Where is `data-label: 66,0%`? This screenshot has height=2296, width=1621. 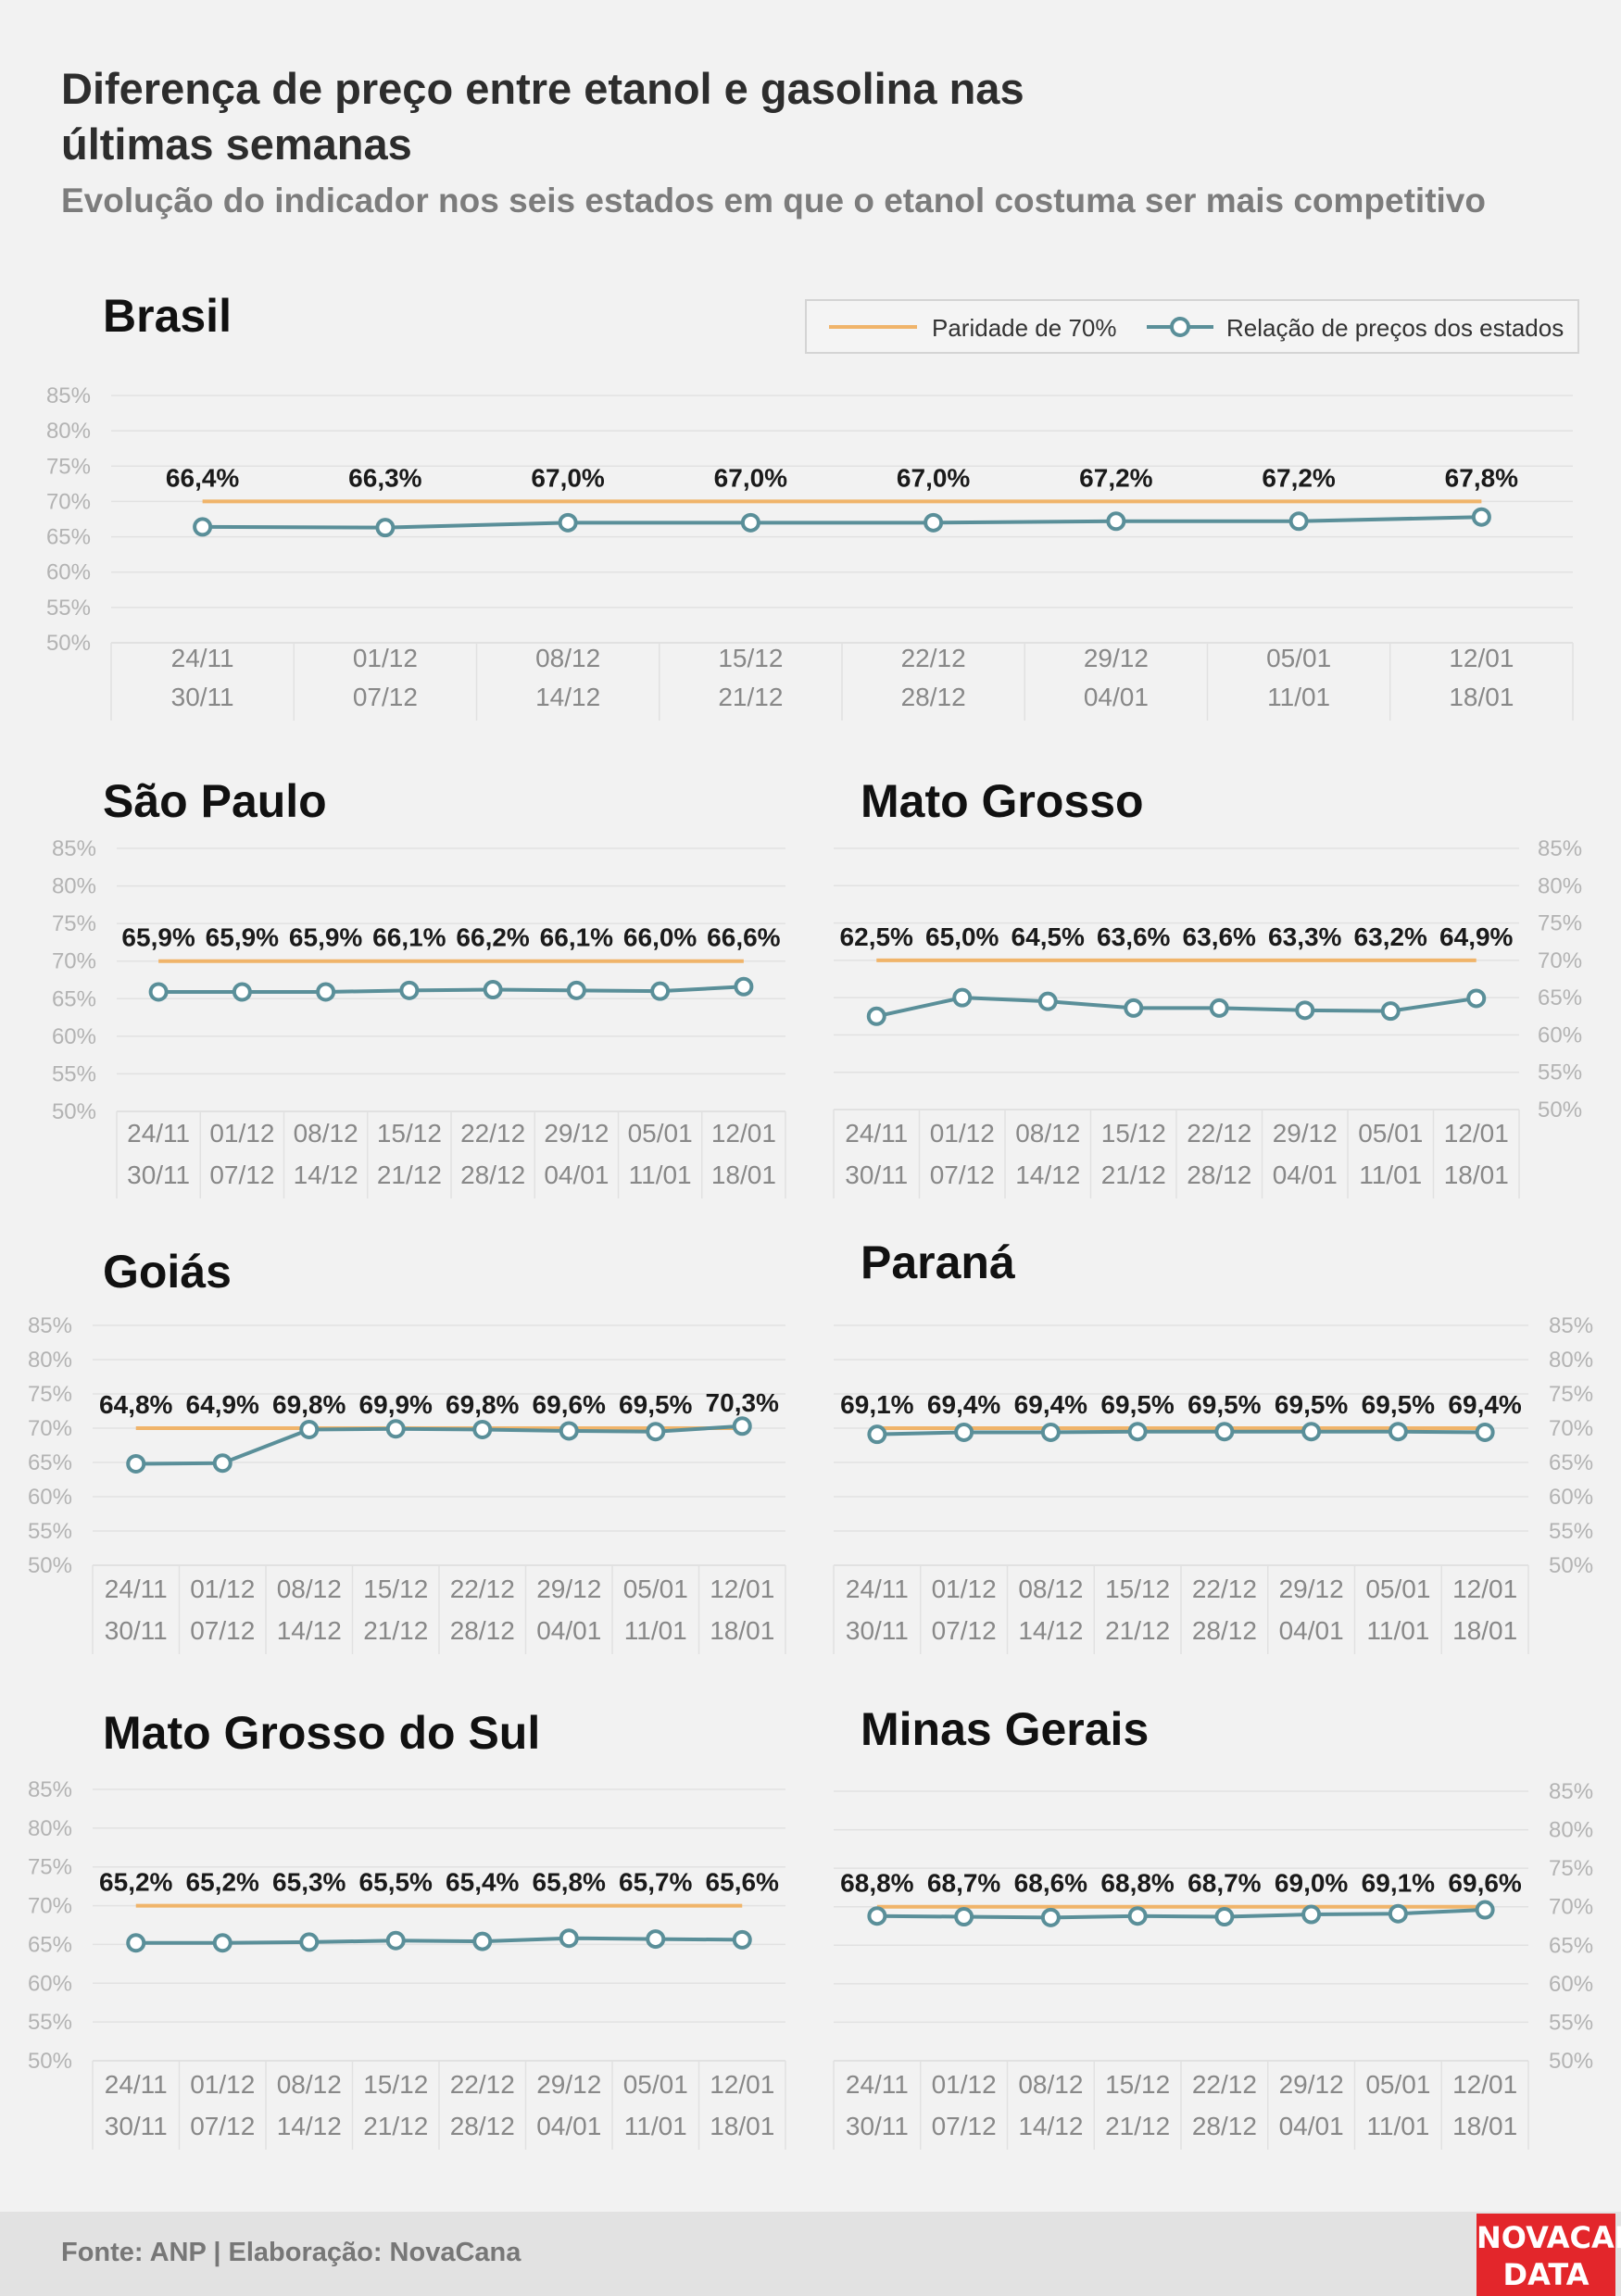 data-label: 66,0% is located at coordinates (660, 937).